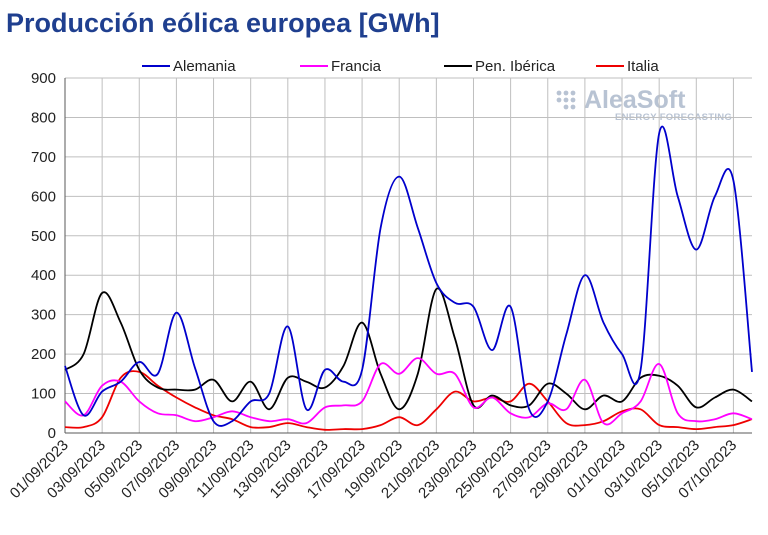 This screenshot has height=535, width=768. Describe the element at coordinates (43, 256) in the screenshot. I see `y-axis-tick-labels: 0 100 200 300 400 500 600 700 800 900` at that location.